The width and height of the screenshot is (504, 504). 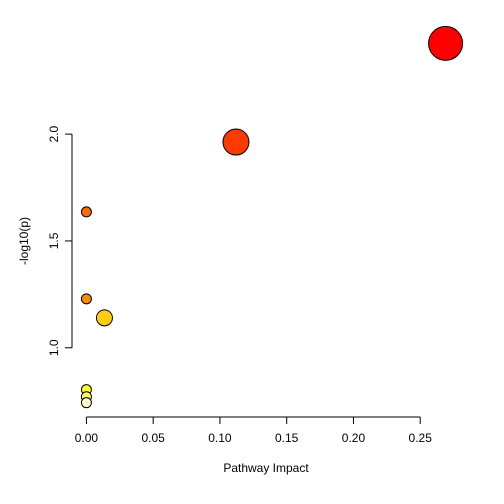 What do you see at coordinates (266, 468) in the screenshot?
I see `x-axis-label: Pathway Impact` at bounding box center [266, 468].